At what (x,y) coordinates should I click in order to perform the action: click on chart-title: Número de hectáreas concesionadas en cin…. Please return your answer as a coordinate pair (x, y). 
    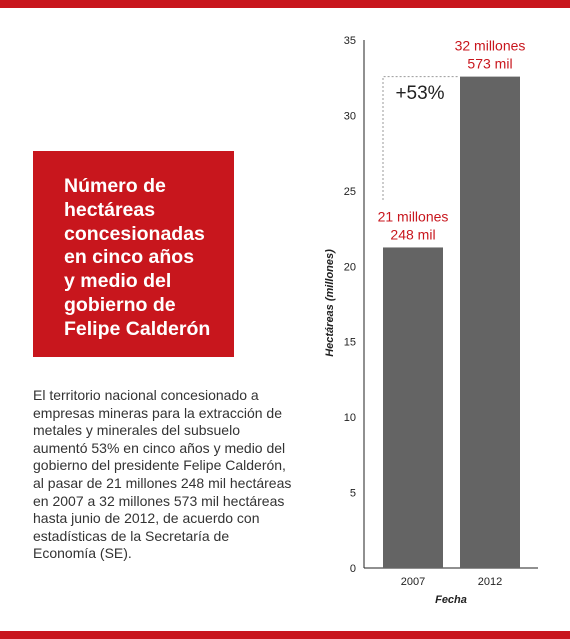
    Looking at the image, I should click on (137, 257).